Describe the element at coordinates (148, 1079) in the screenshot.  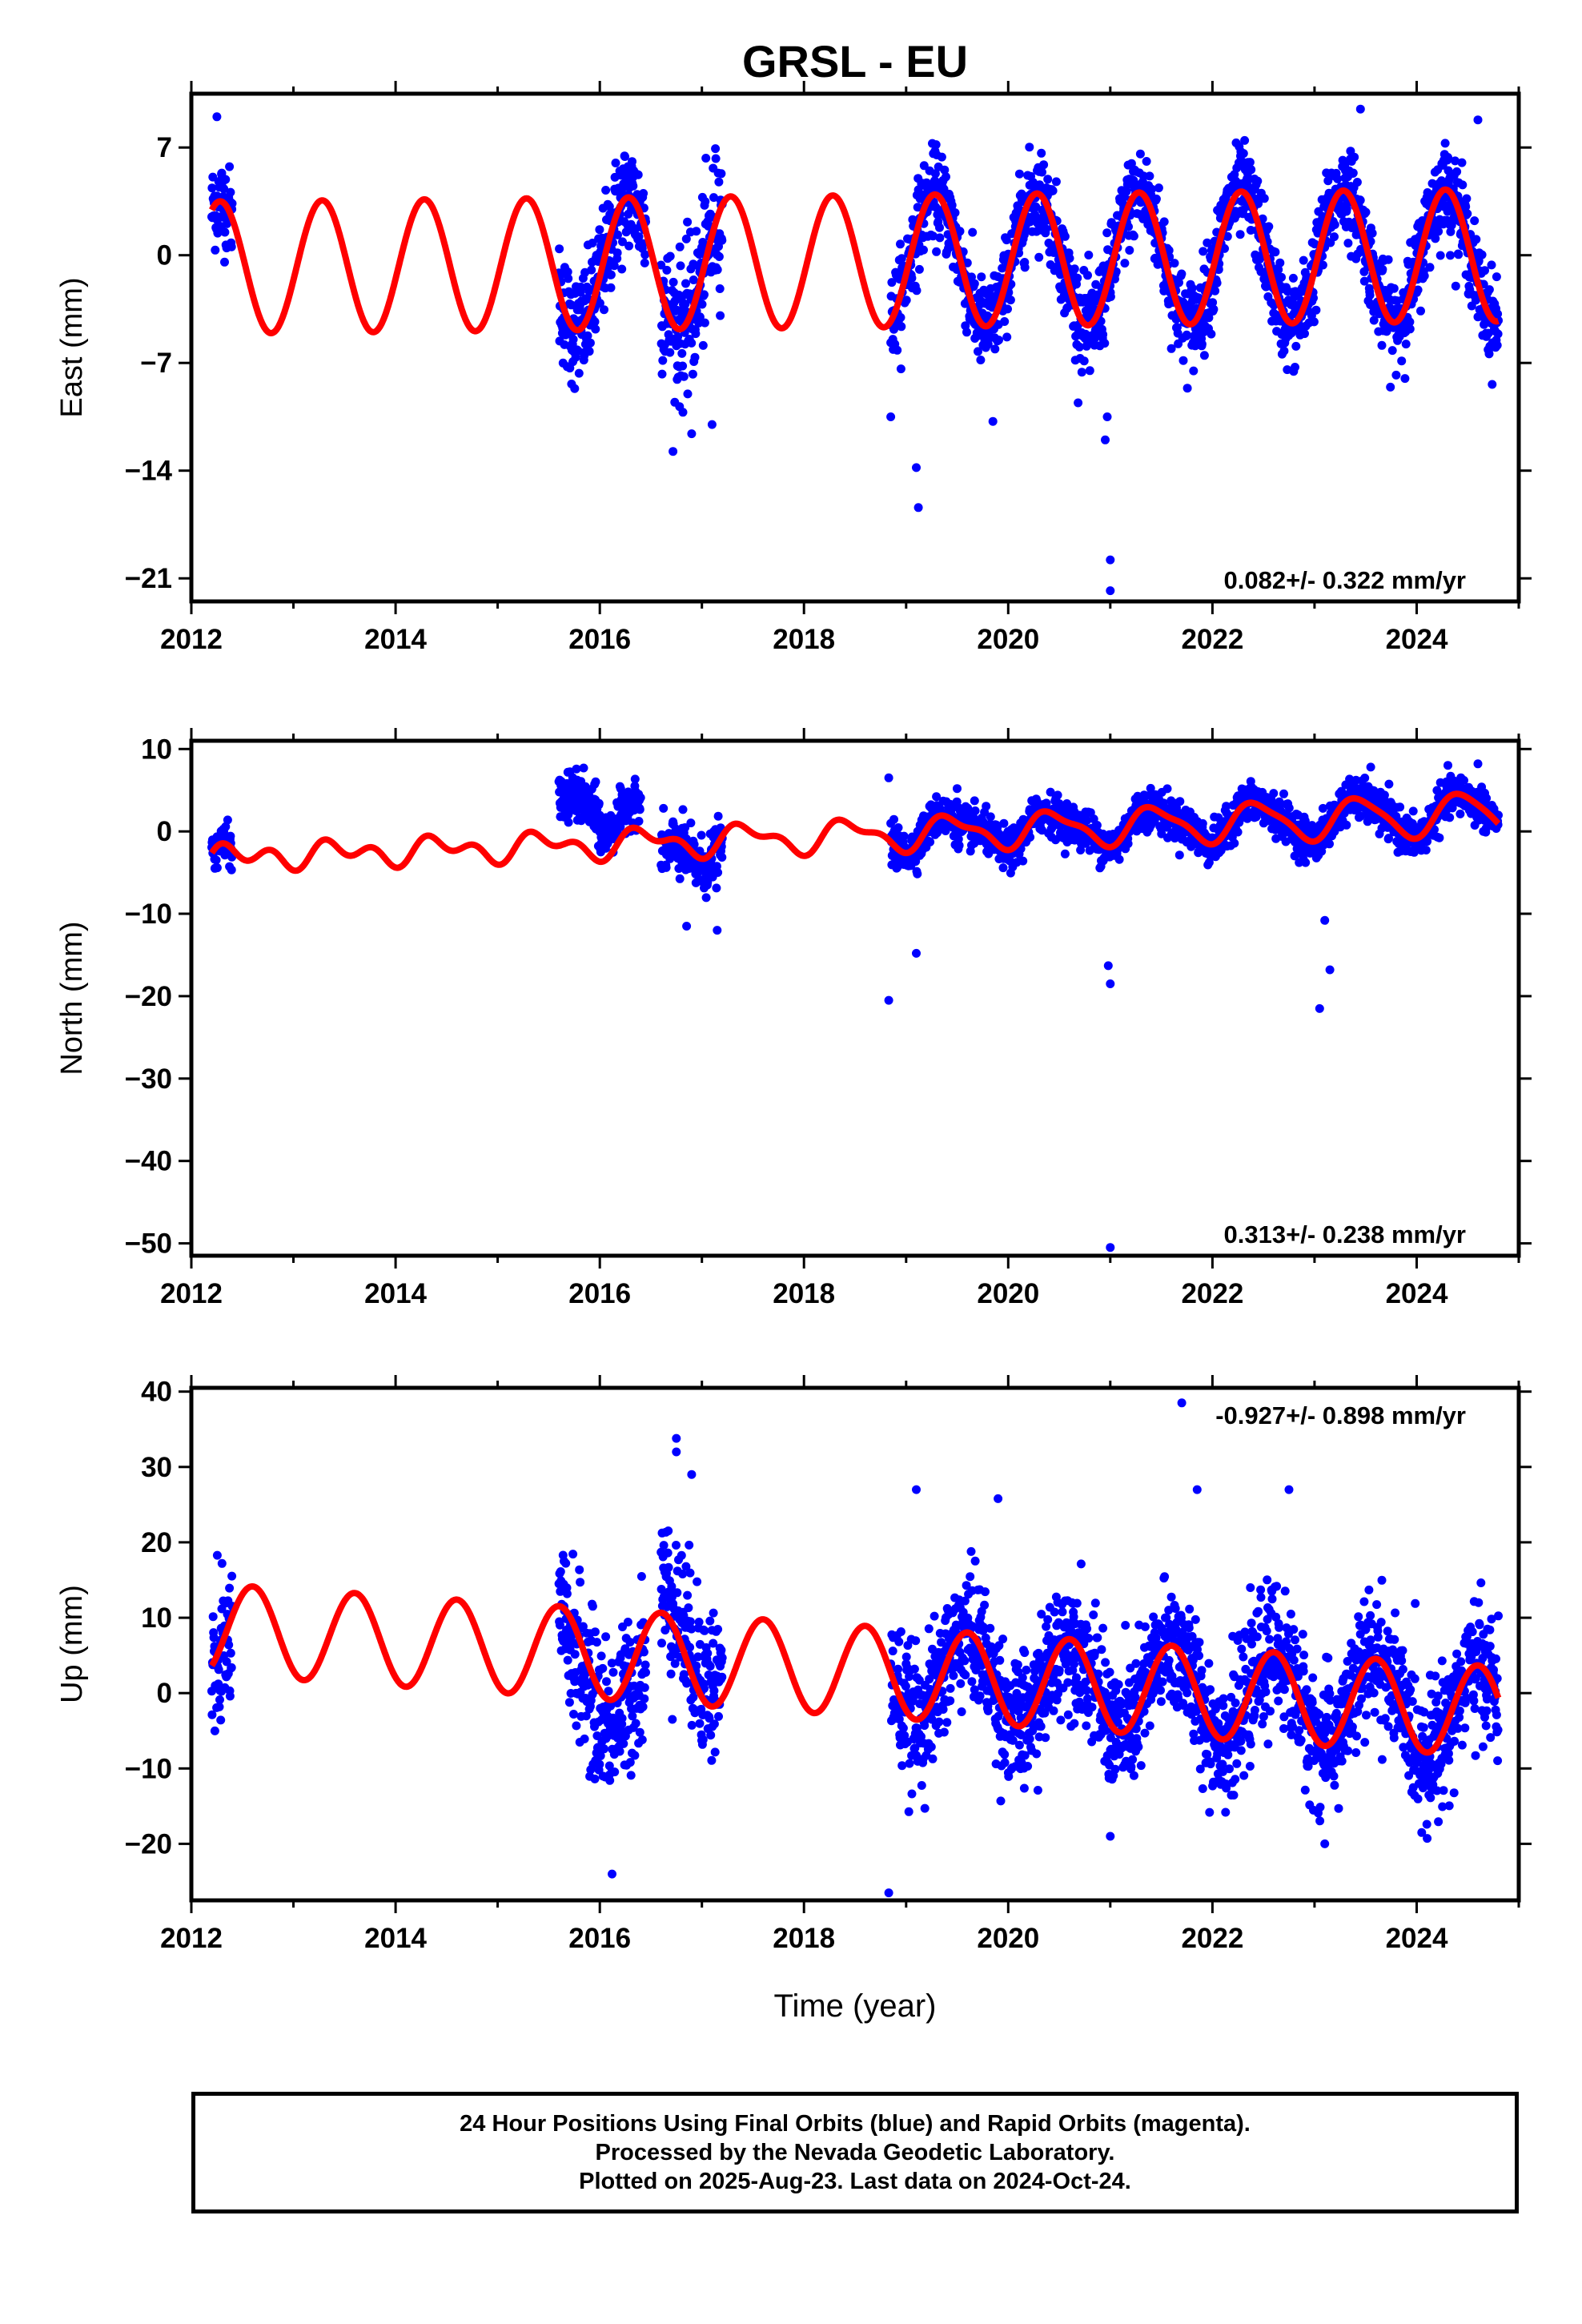
I see `y-tick-label: −30` at that location.